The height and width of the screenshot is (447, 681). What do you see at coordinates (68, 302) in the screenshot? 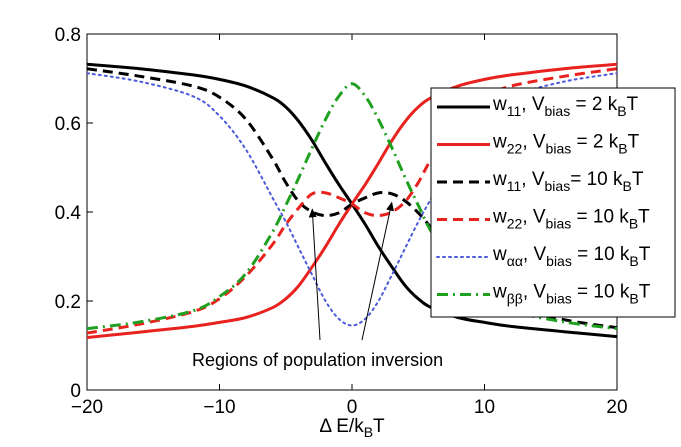
I see `y-tick-label: 0.2` at bounding box center [68, 302].